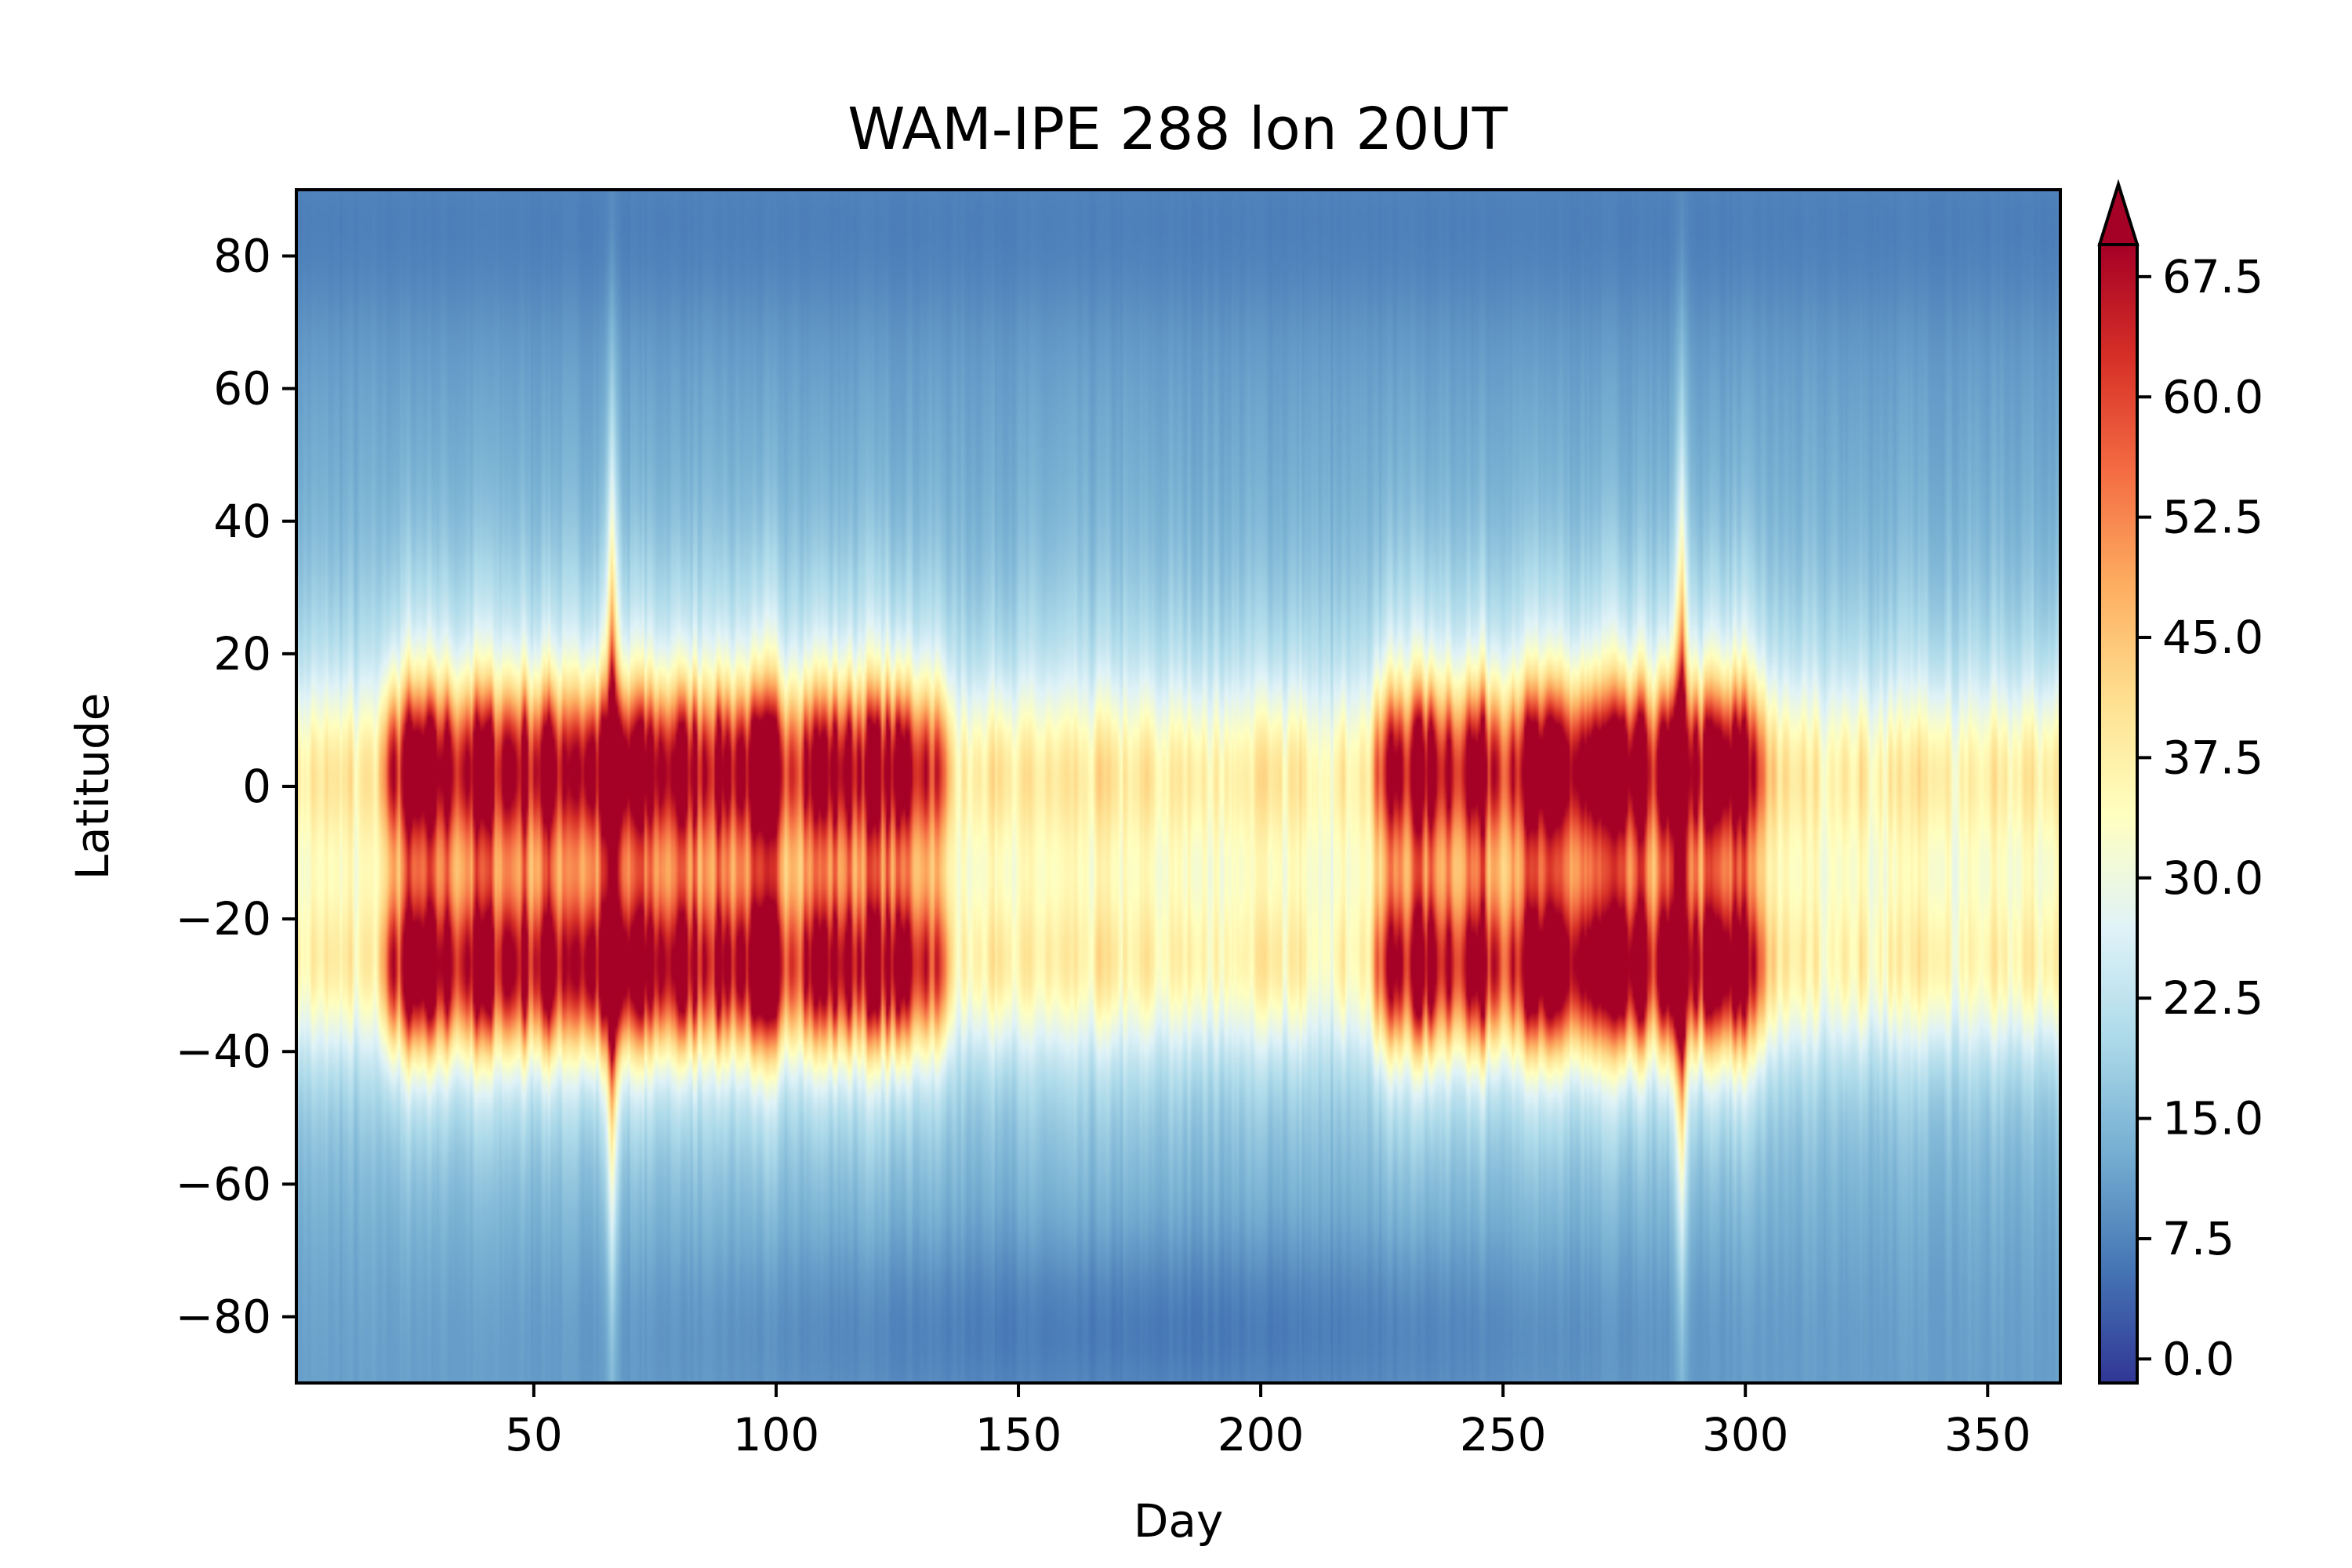  I want to click on colorbar-tick-label: 60.0, so click(2212, 396).